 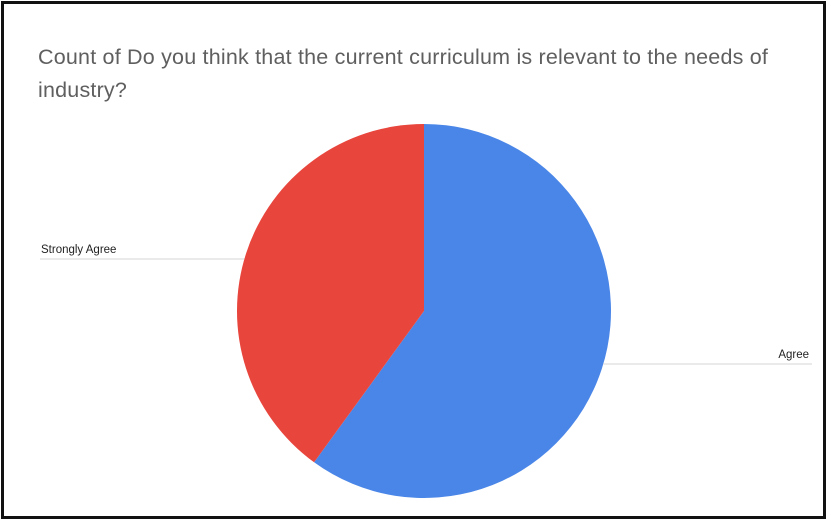 What do you see at coordinates (793, 355) in the screenshot?
I see `slice-label: Agree` at bounding box center [793, 355].